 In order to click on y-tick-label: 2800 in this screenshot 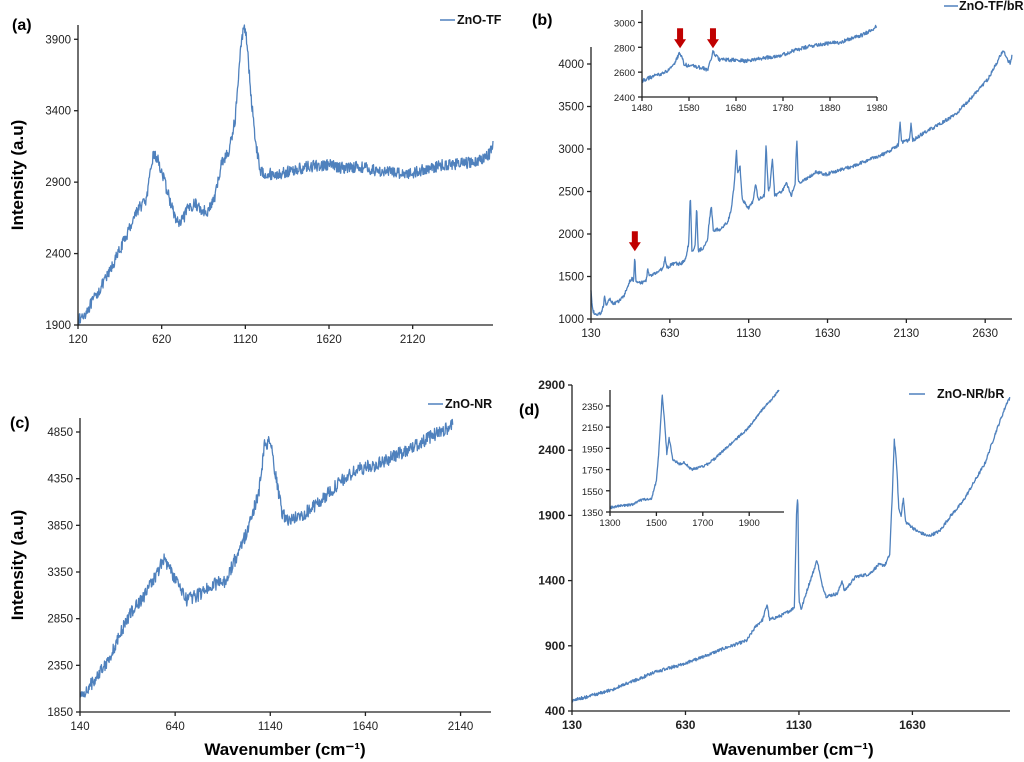, I will do `click(624, 48)`.